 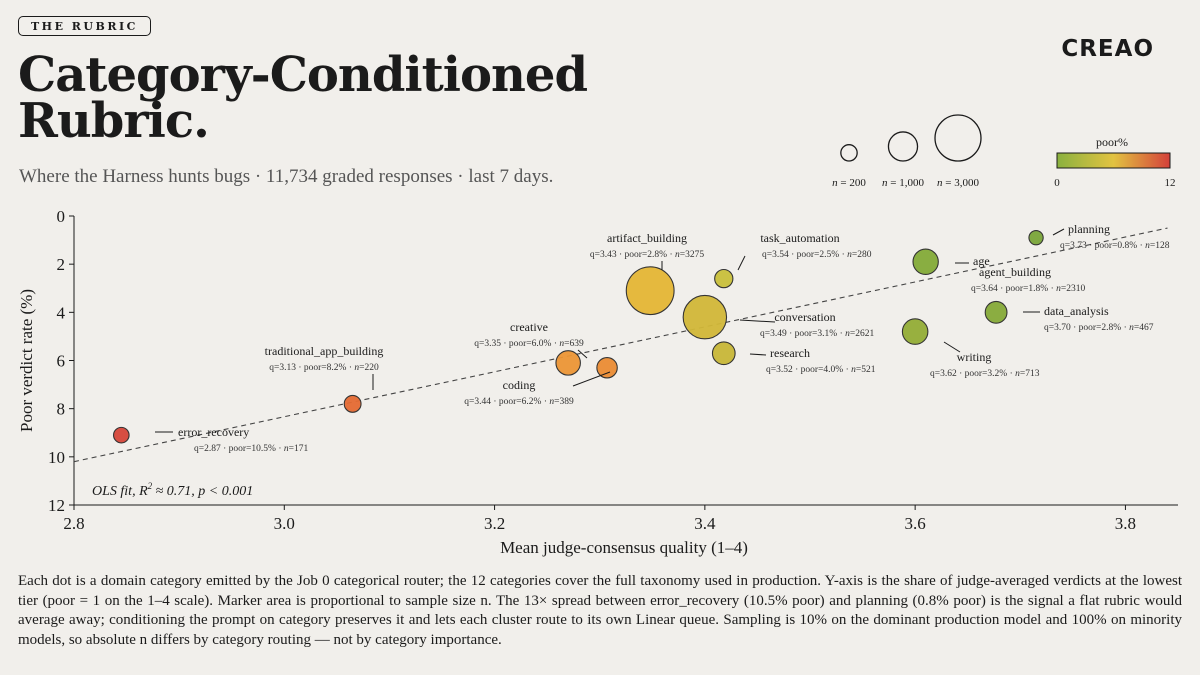 I want to click on stat-agent-building: q=3.64 · poor=1.8% · n=2310, so click(x=1028, y=289).